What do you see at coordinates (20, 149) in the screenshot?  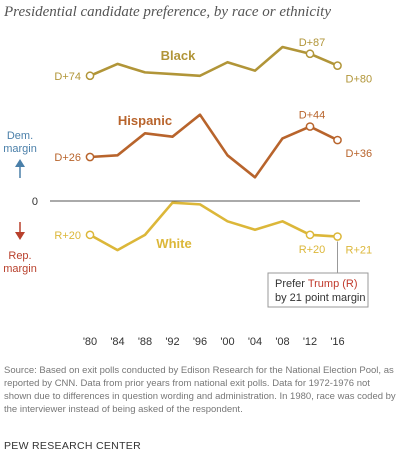 I see `dem-margin-label-line2: margin` at bounding box center [20, 149].